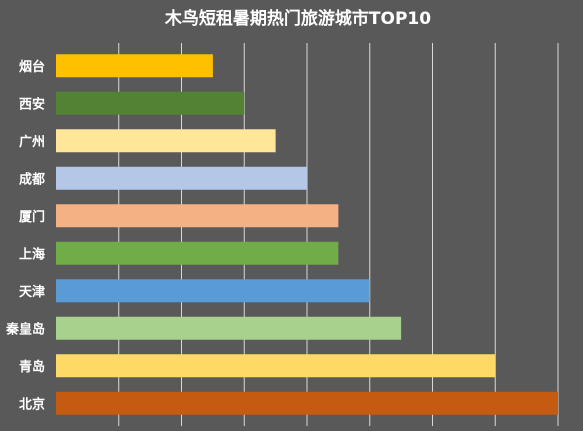 This screenshot has height=431, width=583. Describe the element at coordinates (32, 404) in the screenshot. I see `category-label: 北京` at that location.